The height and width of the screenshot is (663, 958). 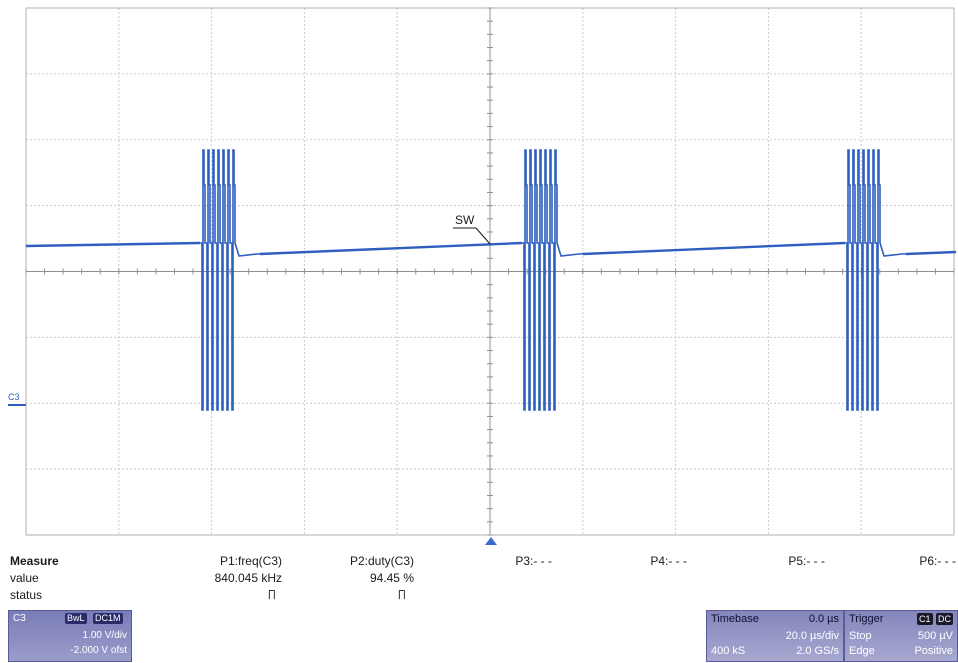 I want to click on trigger-mode: Stop, so click(x=860, y=636).